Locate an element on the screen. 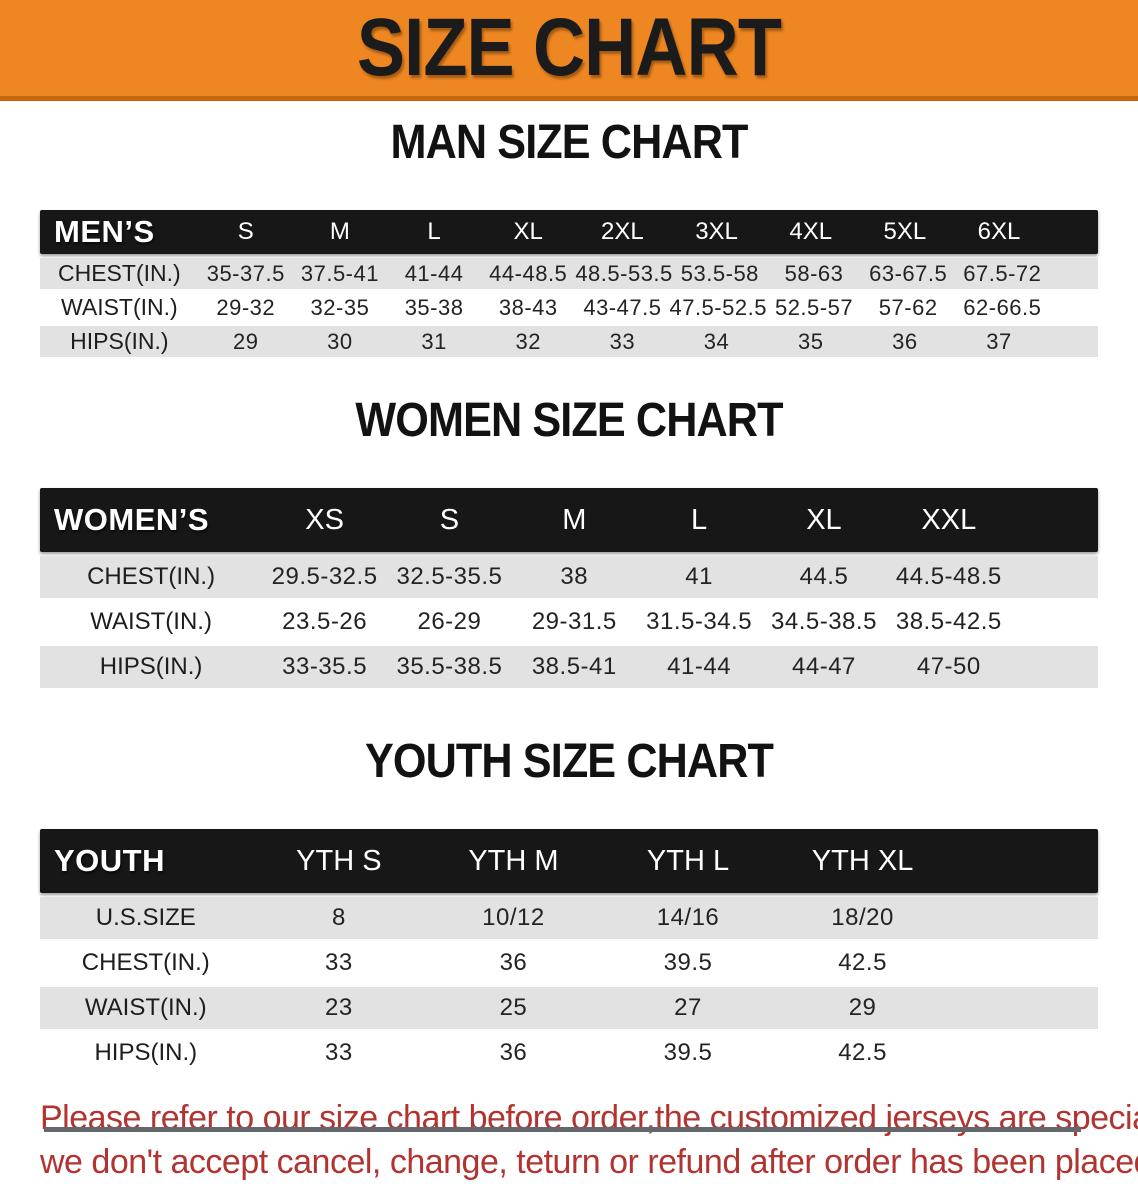 This screenshot has width=1138, height=1184. table-corner-label: WOMEN’S is located at coordinates (132, 520).